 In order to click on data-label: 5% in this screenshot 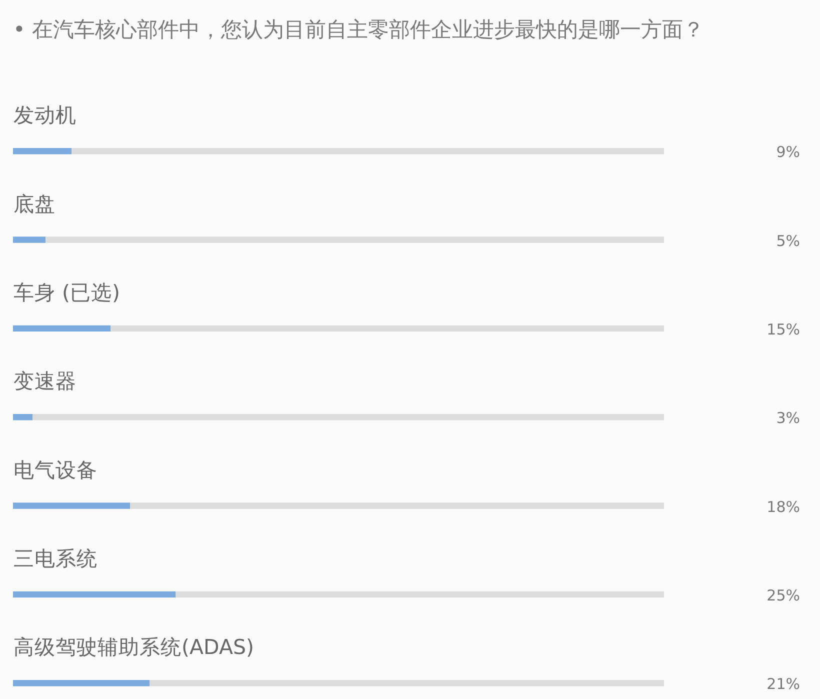, I will do `click(788, 241)`.